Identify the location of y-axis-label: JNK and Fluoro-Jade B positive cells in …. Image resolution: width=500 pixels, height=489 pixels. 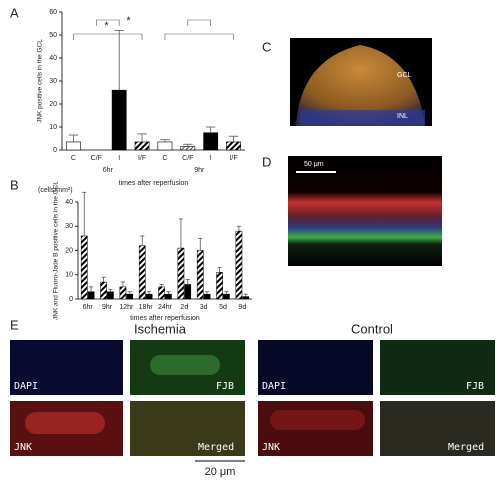
(56, 250).